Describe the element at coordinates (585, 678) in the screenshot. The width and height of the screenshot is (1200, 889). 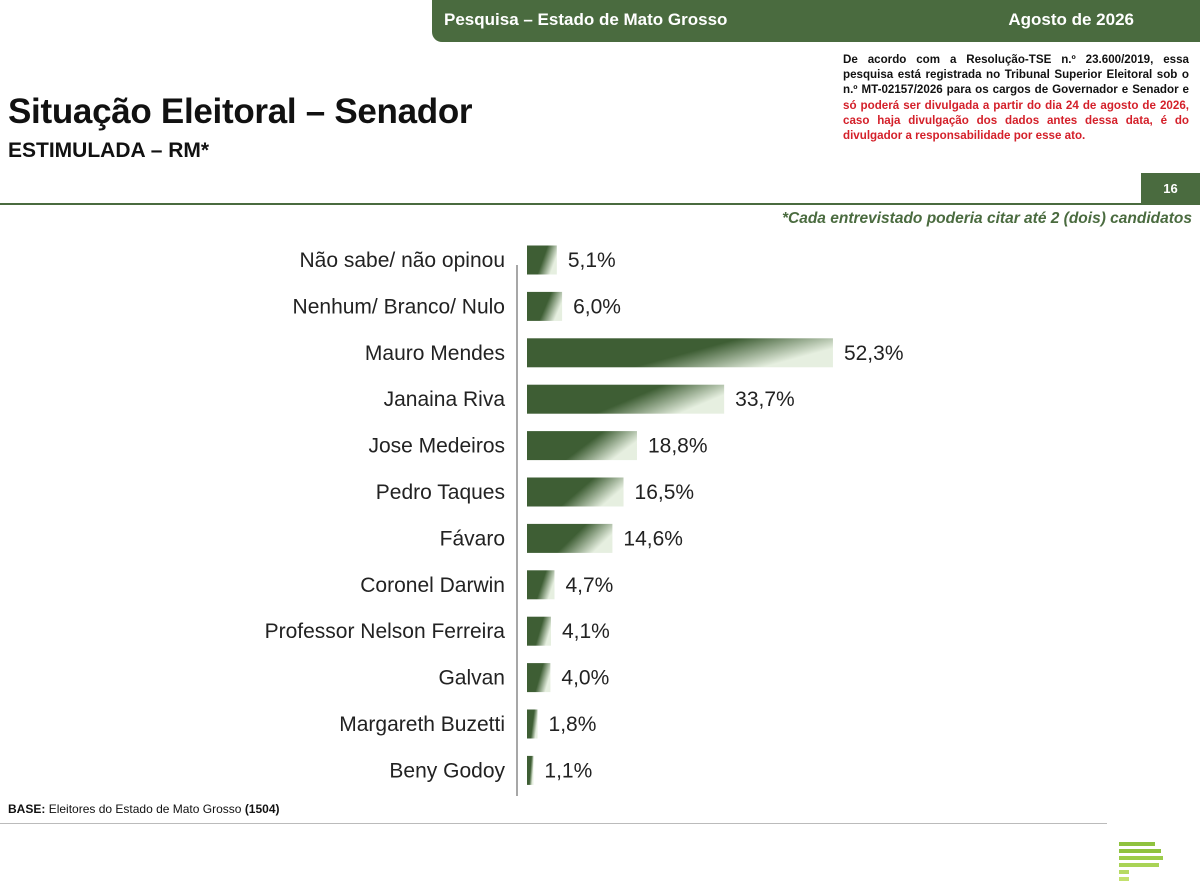
I see `value-label: 4,0%` at that location.